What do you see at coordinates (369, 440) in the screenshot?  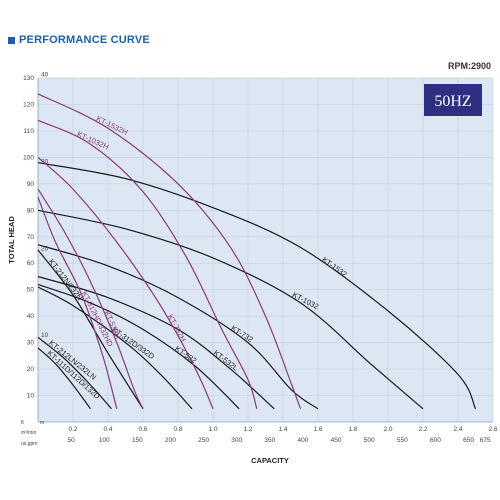 I see `x-tick-gpm: 500` at bounding box center [369, 440].